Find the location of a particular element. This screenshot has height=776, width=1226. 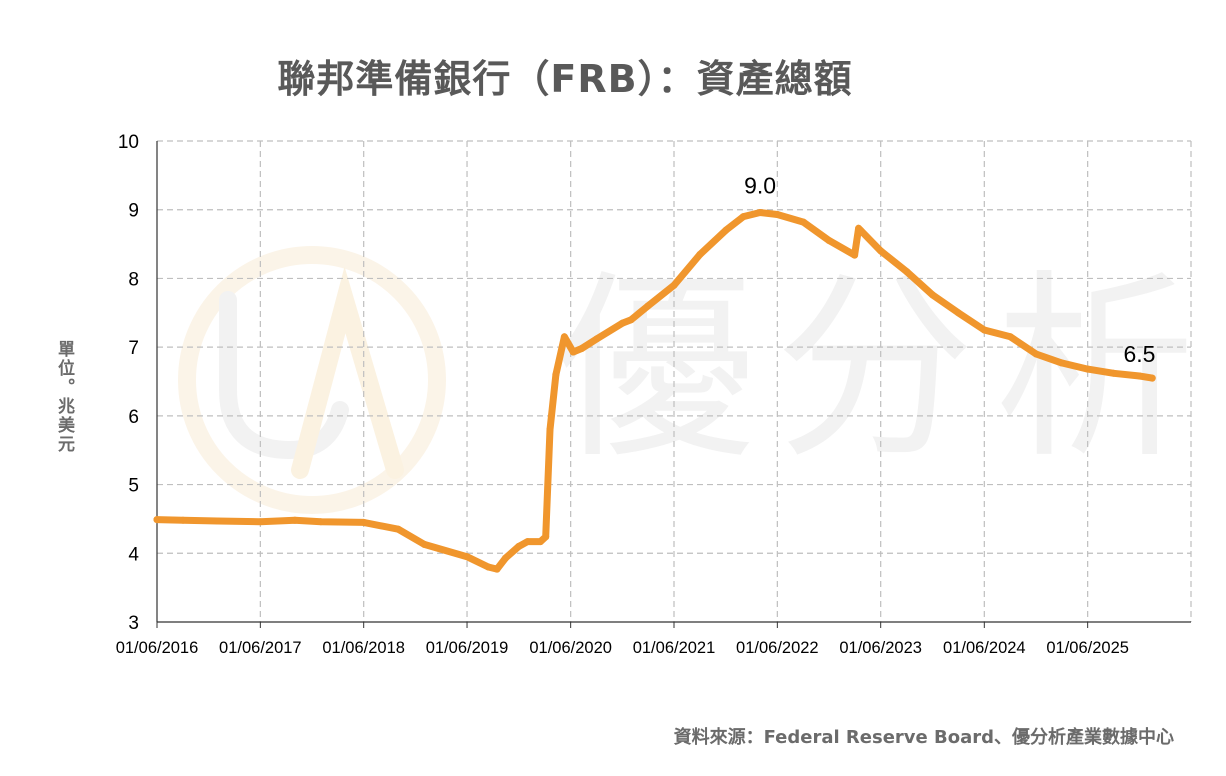

x-tick-label: 01/06/2023 is located at coordinates (880, 648).